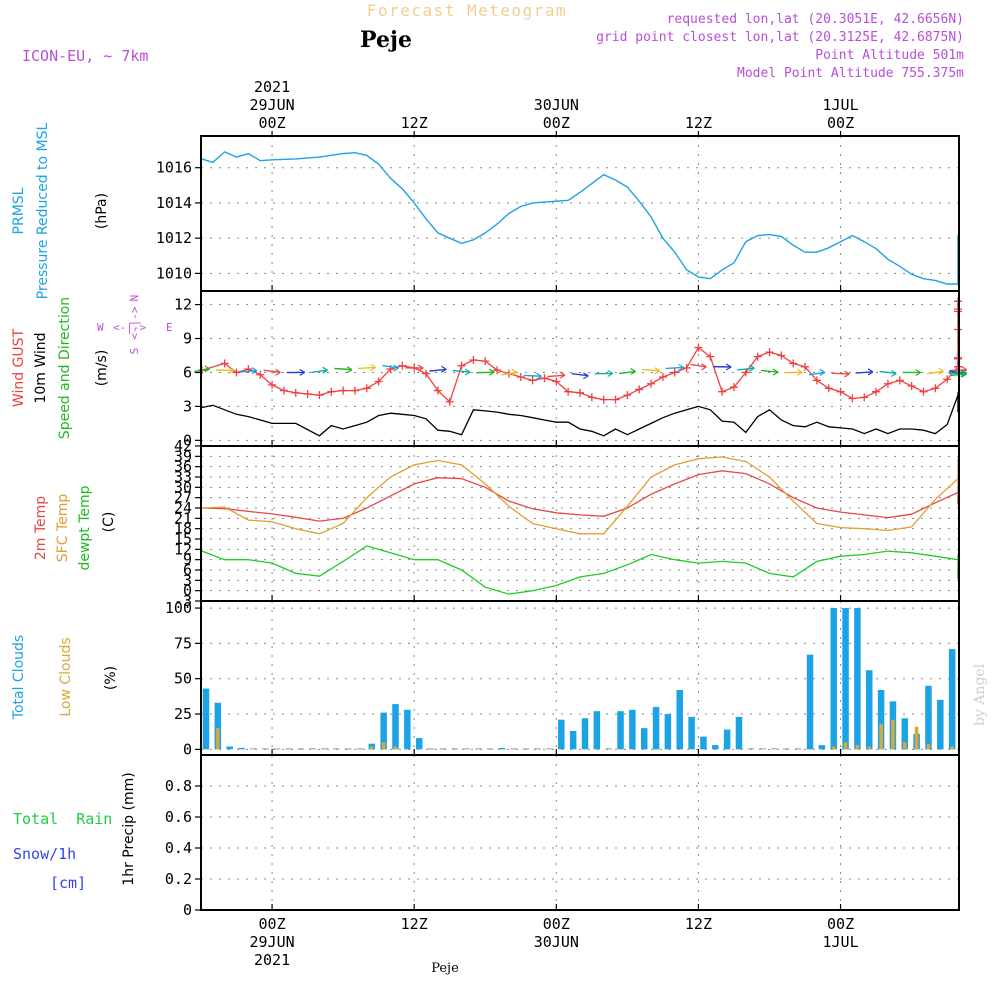 The image size is (1000, 1000). I want to click on temperature-frame, so click(580, 523).